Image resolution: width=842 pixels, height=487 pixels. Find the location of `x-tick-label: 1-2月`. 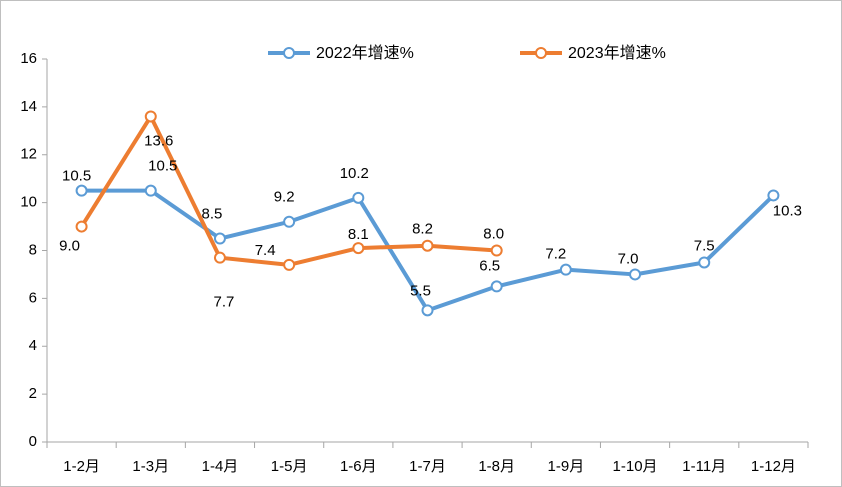

x-tick-label: 1-2月 is located at coordinates (81, 466).